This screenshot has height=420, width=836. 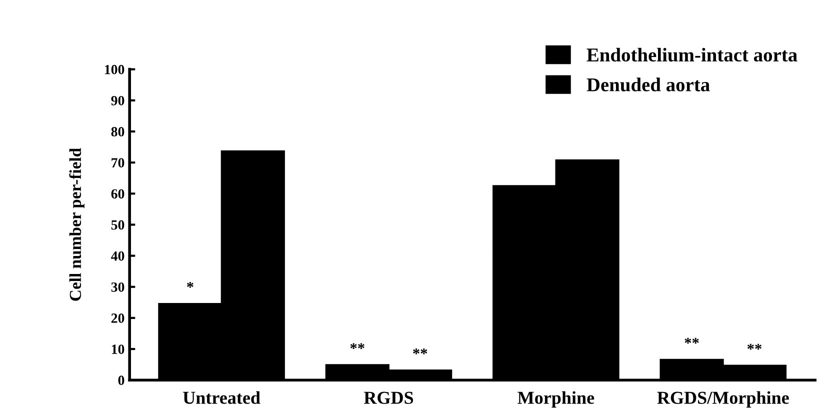 I want to click on y-tick-label: 60, so click(x=117, y=194).